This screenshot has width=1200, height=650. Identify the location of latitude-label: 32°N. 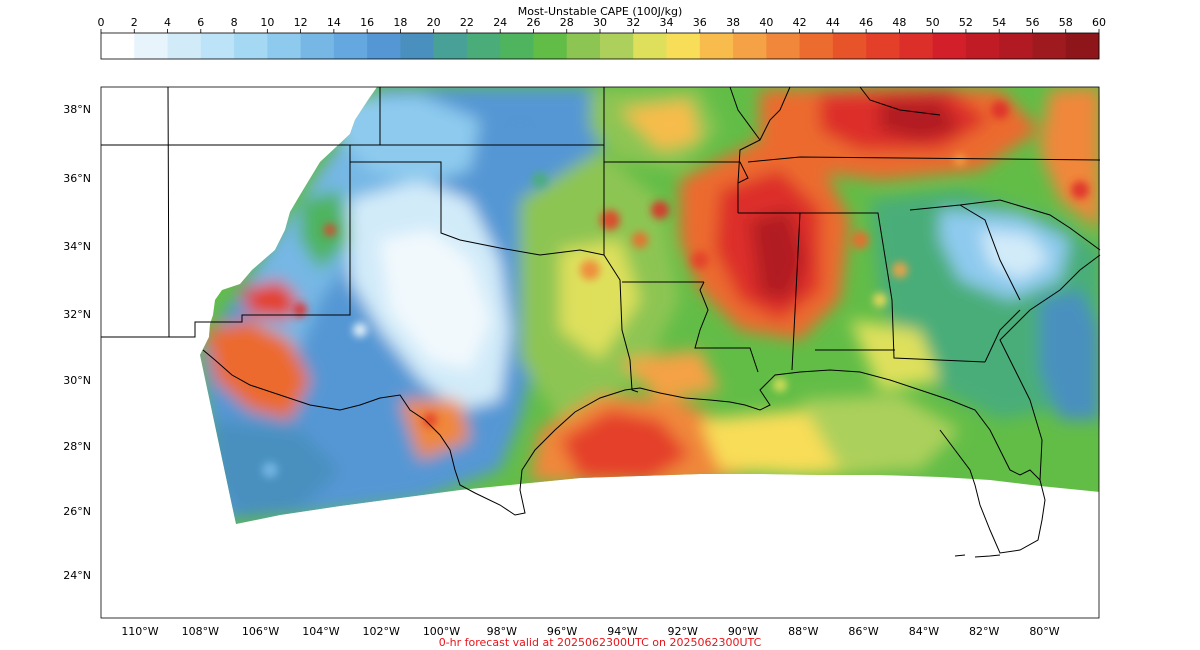
(77, 314).